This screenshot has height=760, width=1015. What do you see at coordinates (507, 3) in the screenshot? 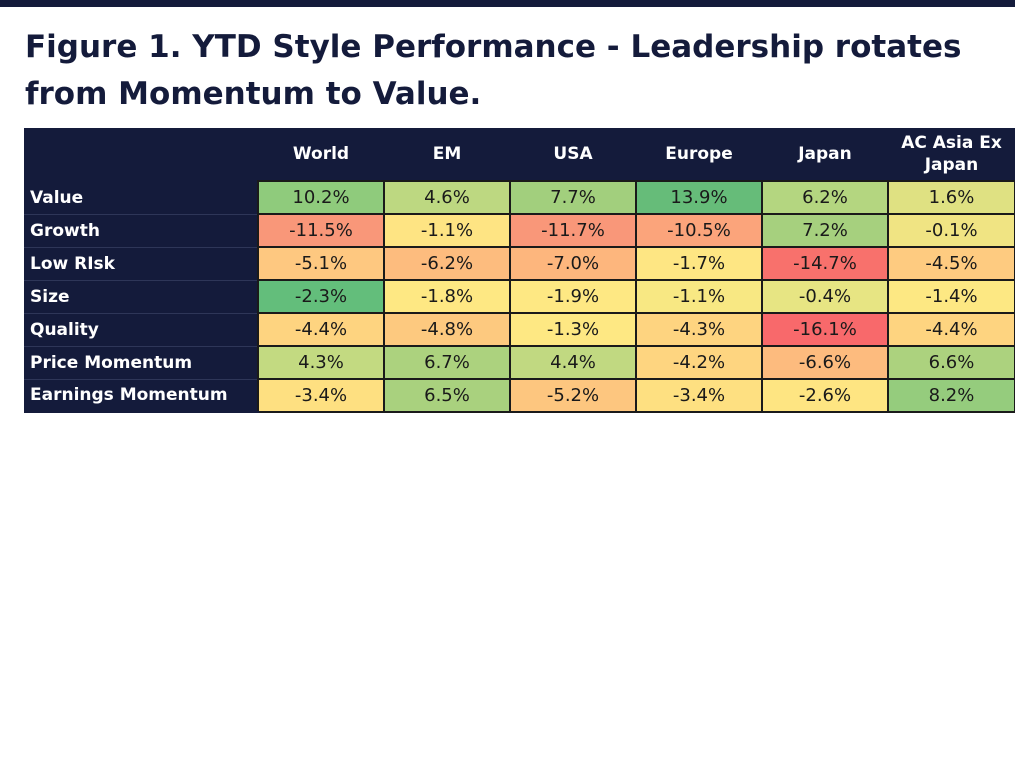
I see `top-accent-bar` at bounding box center [507, 3].